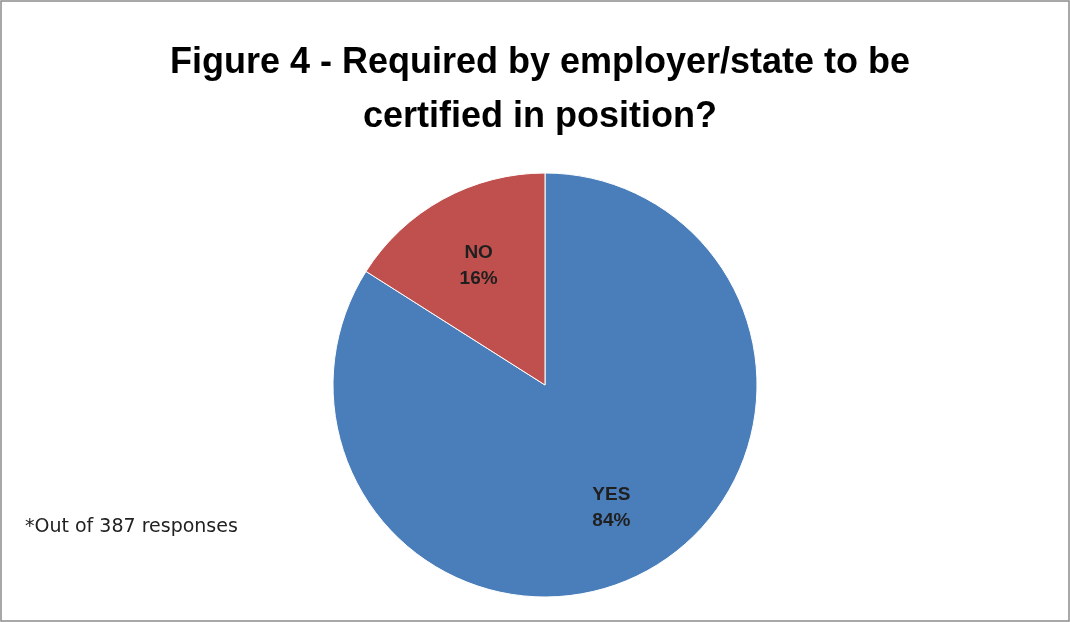  What do you see at coordinates (611, 519) in the screenshot?
I see `data-label: 84%` at bounding box center [611, 519].